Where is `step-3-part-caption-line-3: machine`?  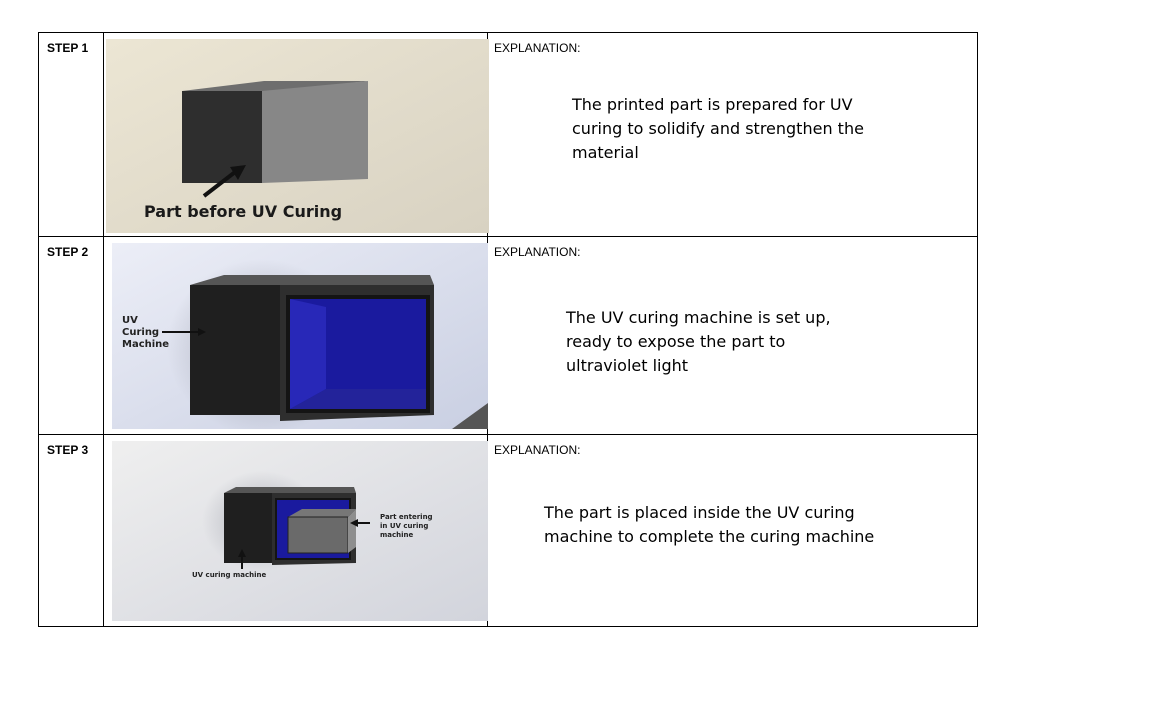
step-3-part-caption-line-3: machine is located at coordinates (397, 535).